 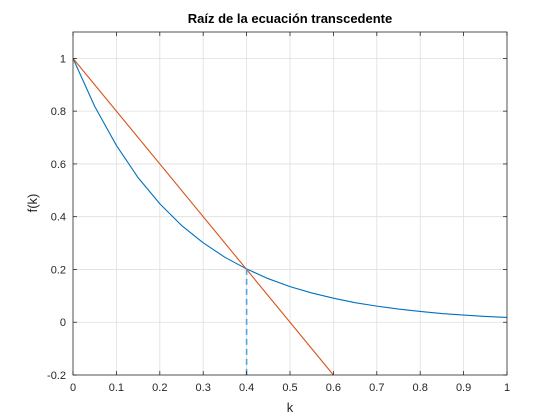 I want to click on x-tick-label: 0.5, so click(x=289, y=388).